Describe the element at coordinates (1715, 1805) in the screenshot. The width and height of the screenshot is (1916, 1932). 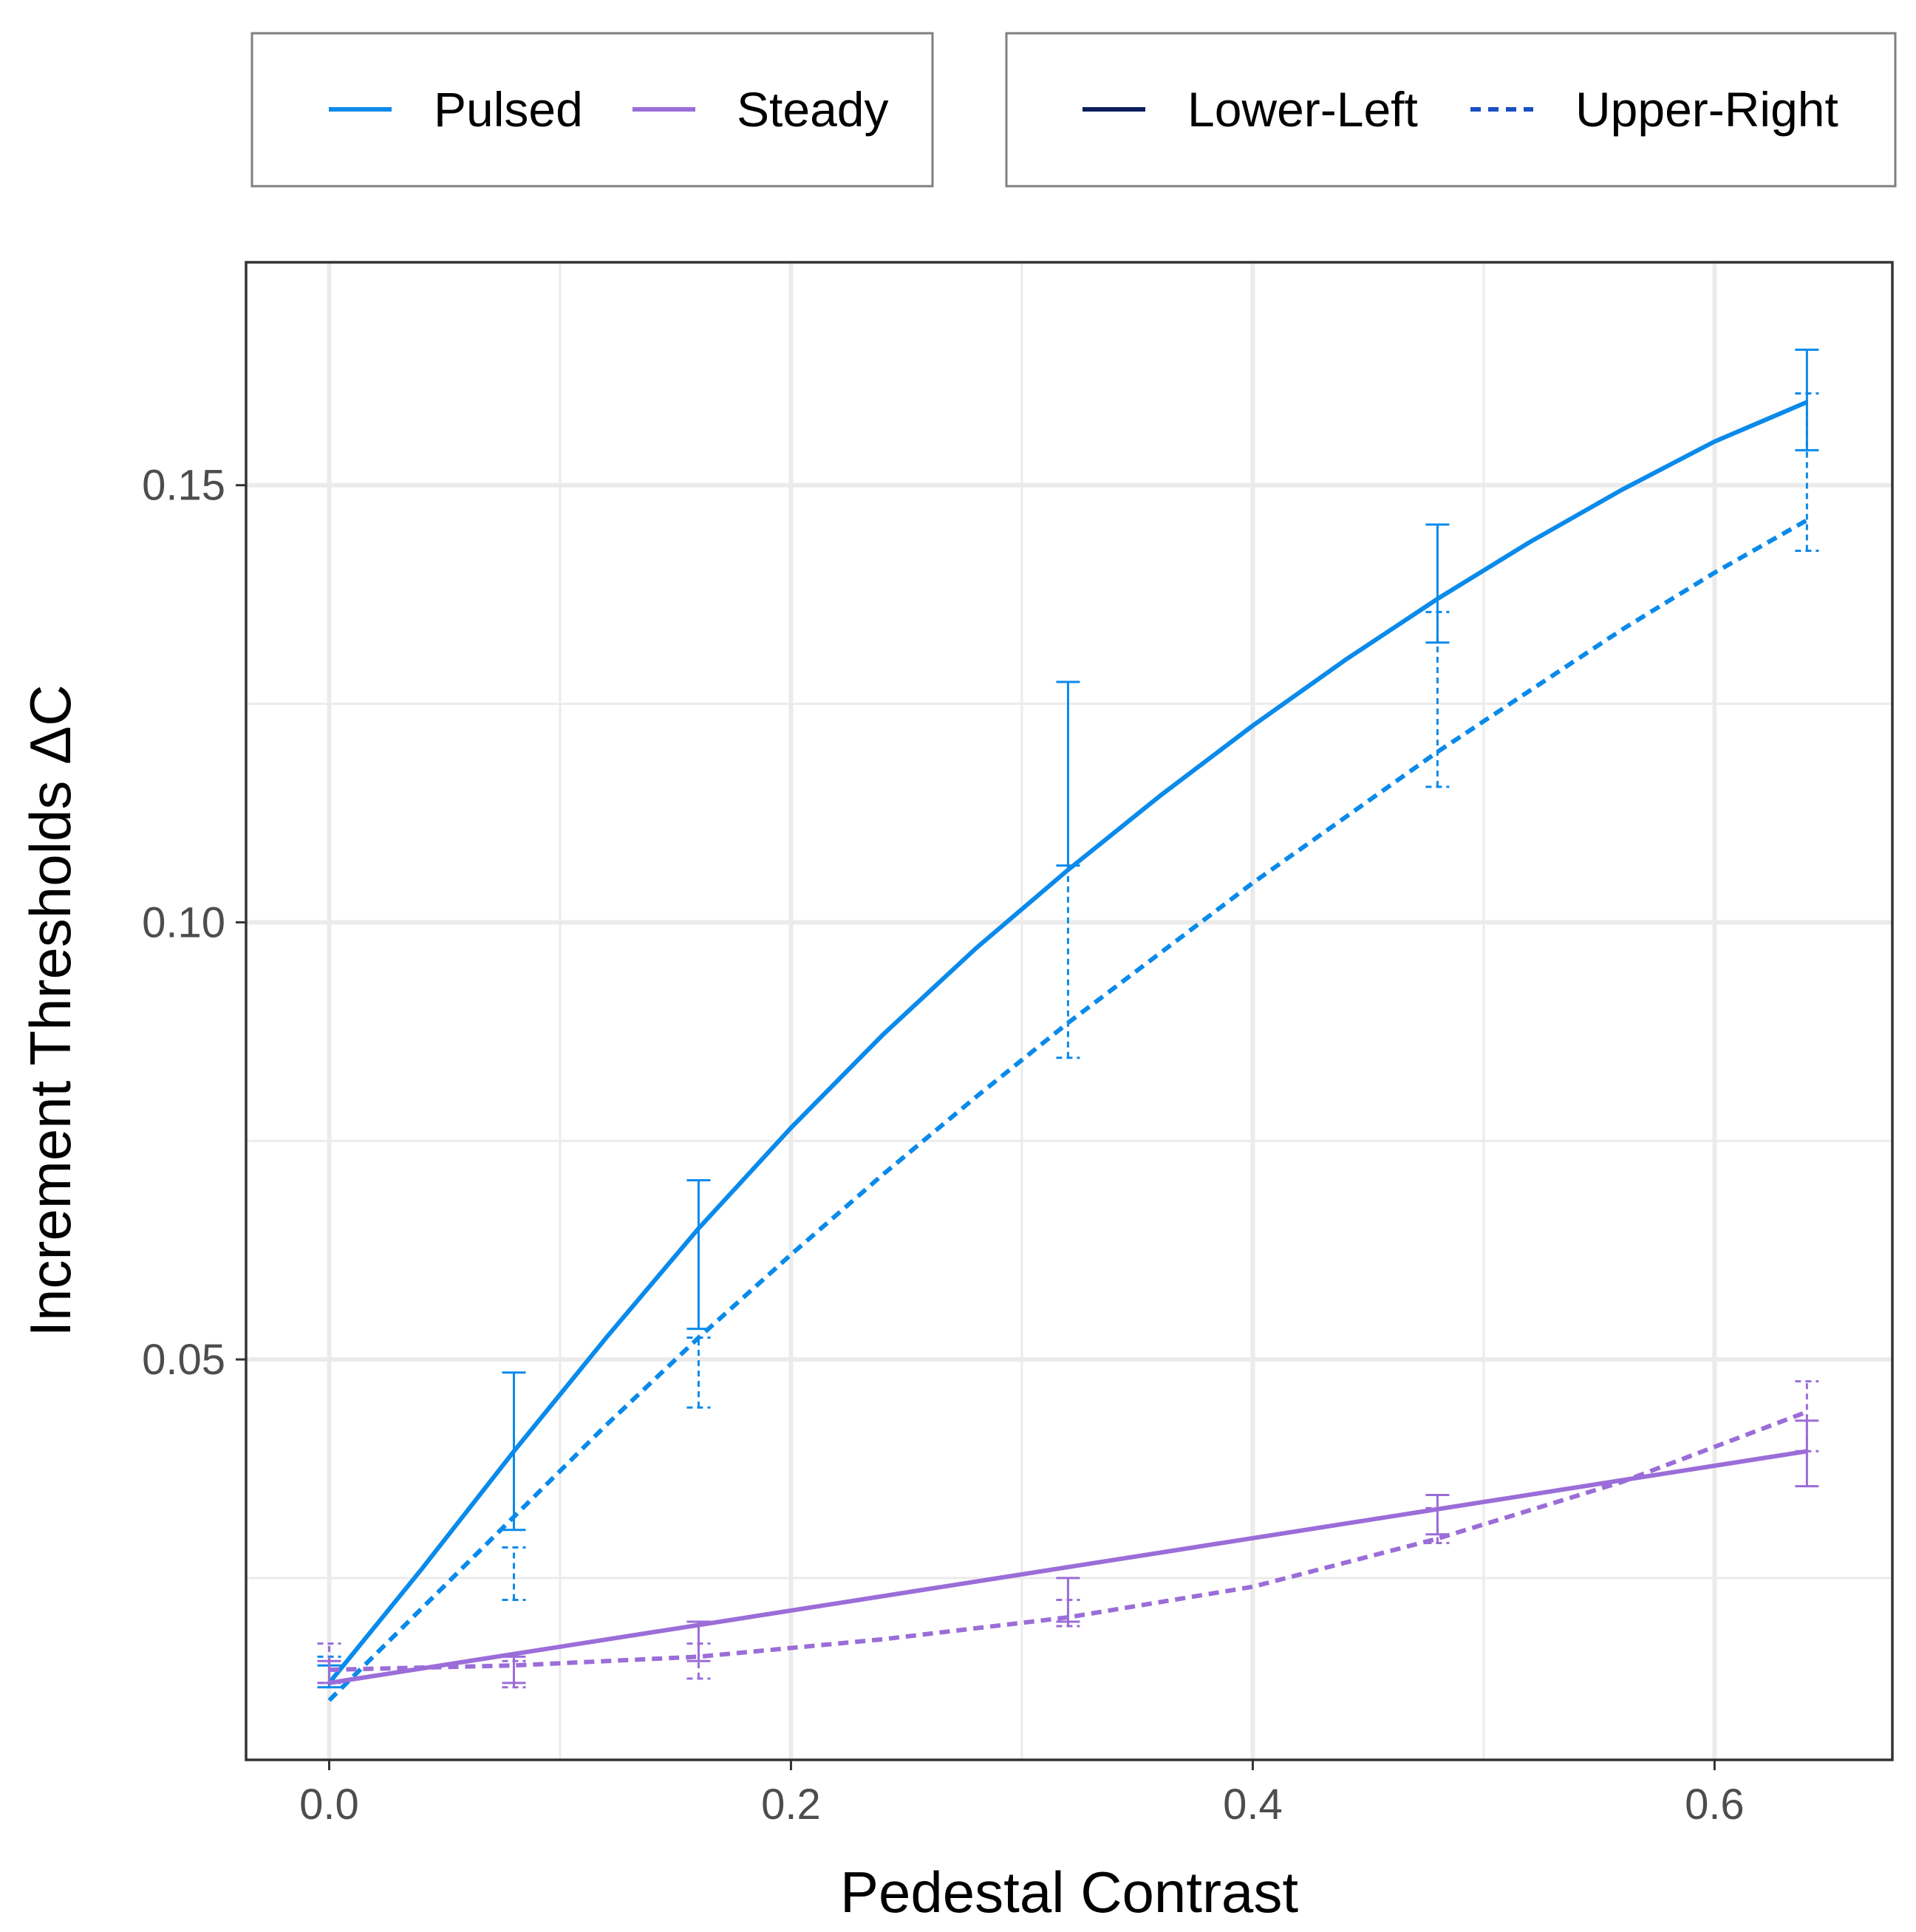
I see `x-tick-label: 0.6` at that location.